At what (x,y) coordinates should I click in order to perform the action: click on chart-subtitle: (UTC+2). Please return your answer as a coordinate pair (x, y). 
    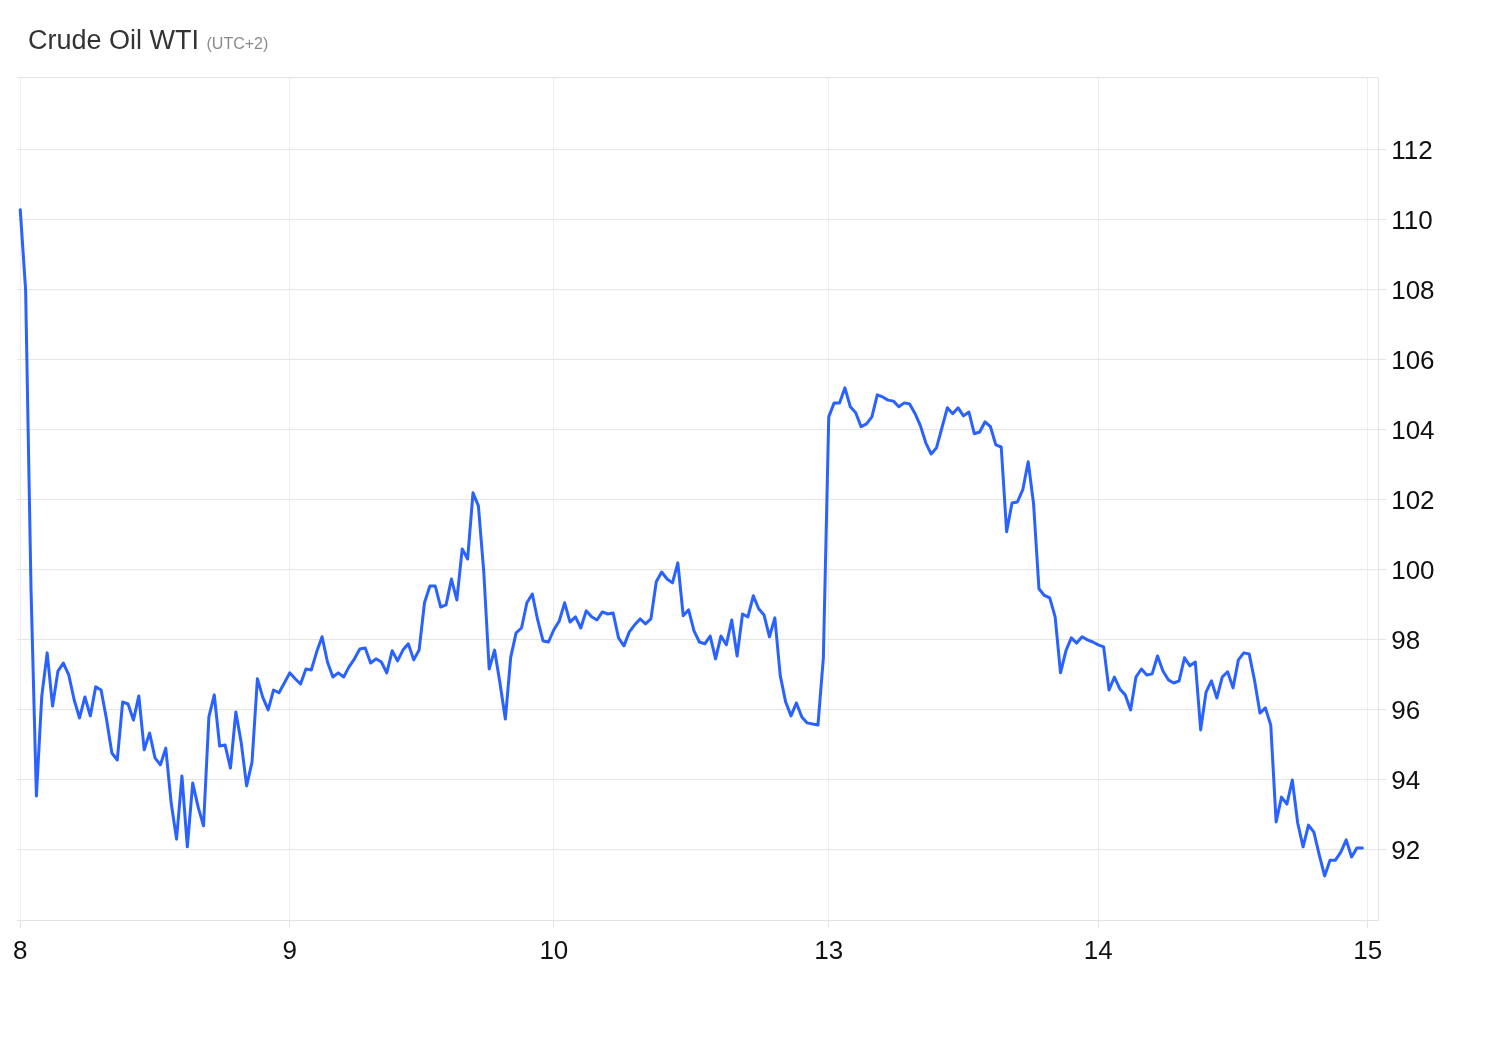
    Looking at the image, I should click on (237, 44).